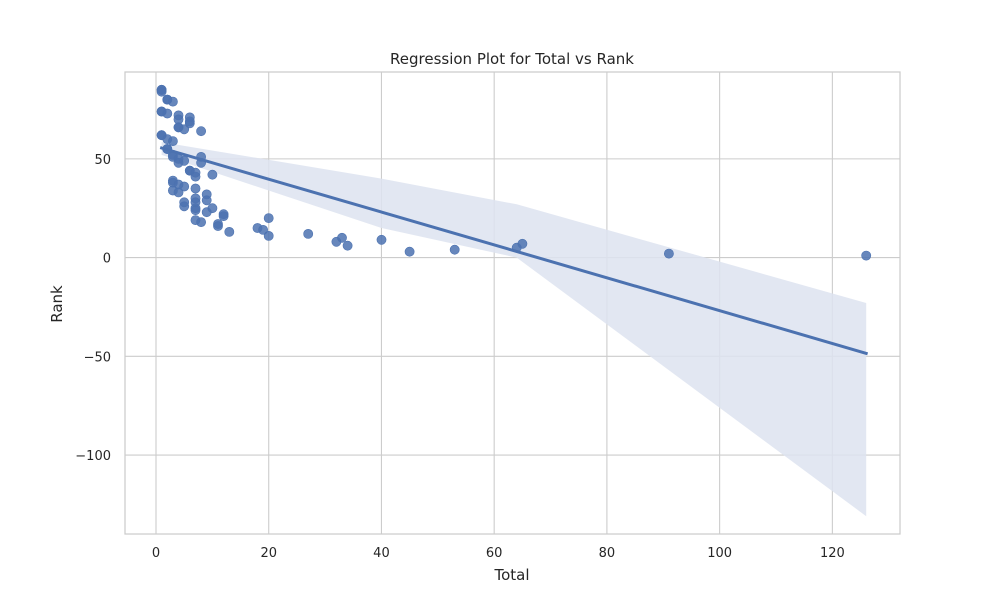 The height and width of the screenshot is (600, 1000). Describe the element at coordinates (107, 259) in the screenshot. I see `y-tick-label: 0` at that location.